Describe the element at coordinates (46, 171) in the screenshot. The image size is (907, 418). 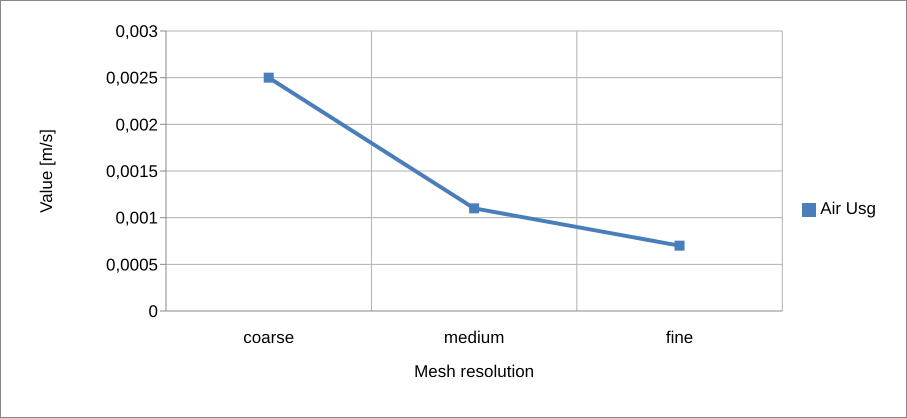
I see `y-axis-title: Value [m/s]` at that location.